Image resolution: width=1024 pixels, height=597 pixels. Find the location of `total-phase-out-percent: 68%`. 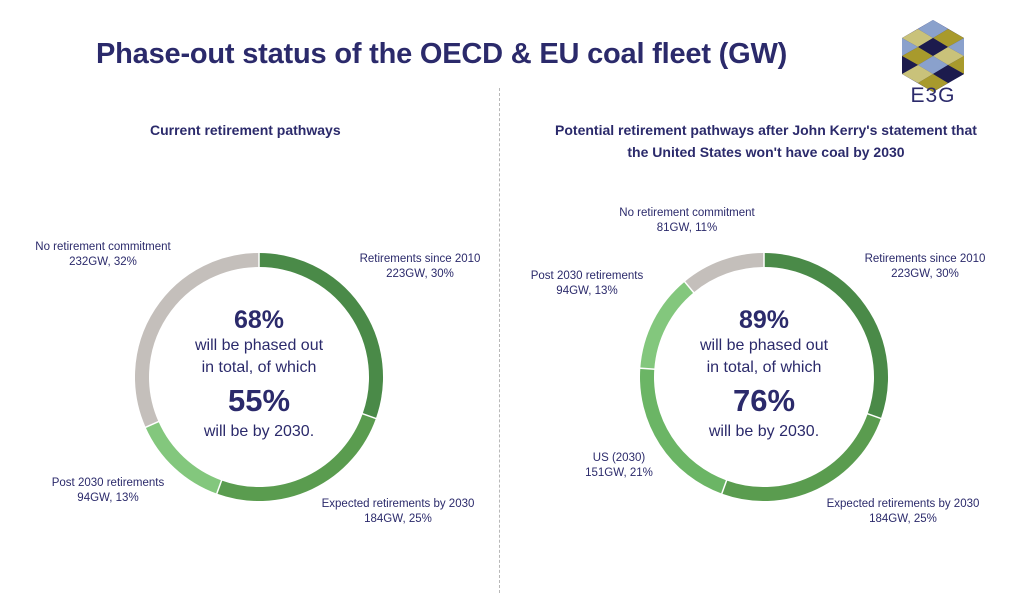

total-phase-out-percent: 68% is located at coordinates (259, 320).